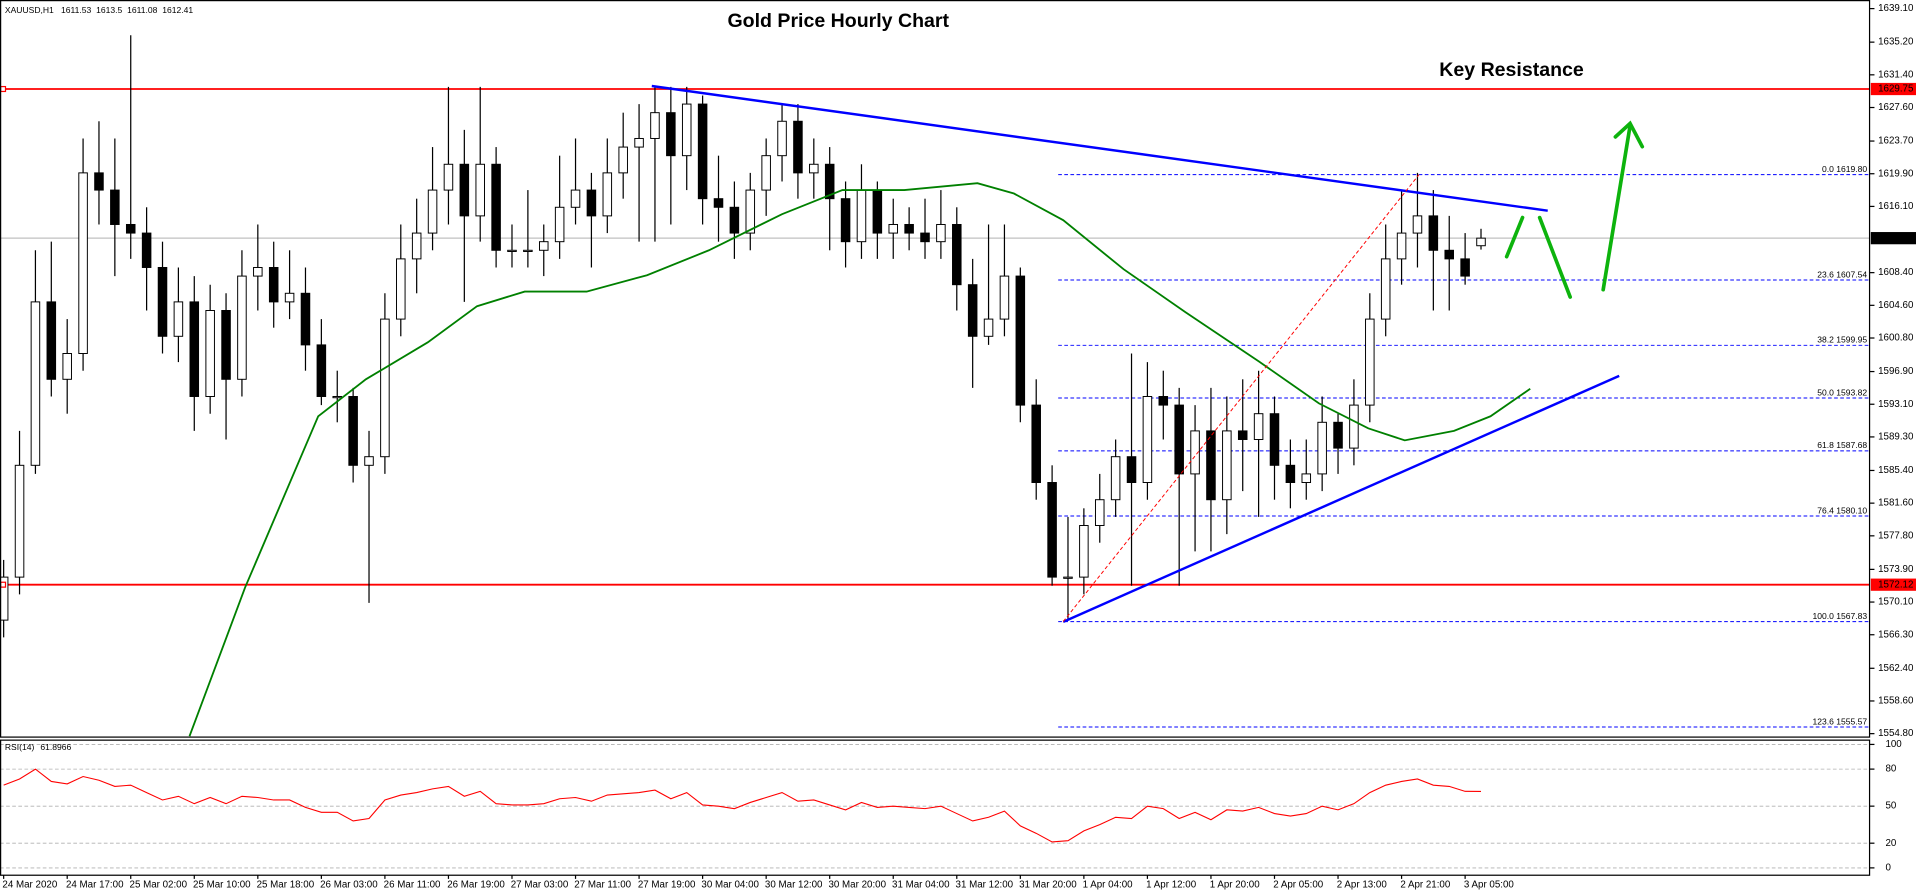 The width and height of the screenshot is (1916, 896). What do you see at coordinates (29, 10) in the screenshot?
I see `symbol: XAUUSD,H1` at bounding box center [29, 10].